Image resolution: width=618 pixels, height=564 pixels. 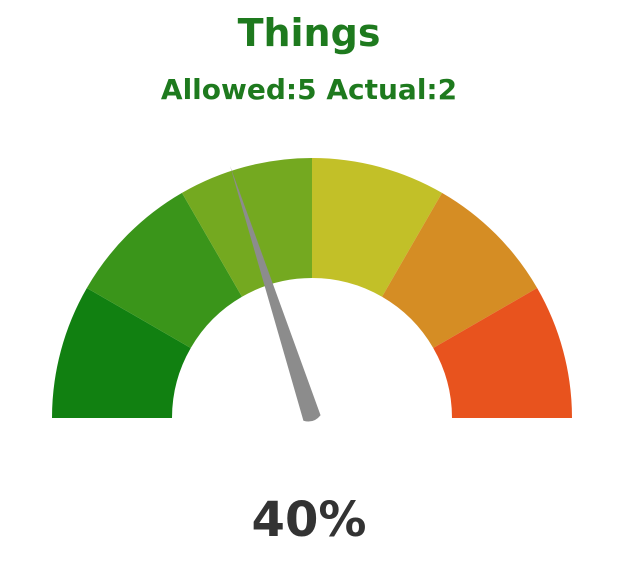 What do you see at coordinates (309, 520) in the screenshot?
I see `gauge-value-label: 40%` at bounding box center [309, 520].